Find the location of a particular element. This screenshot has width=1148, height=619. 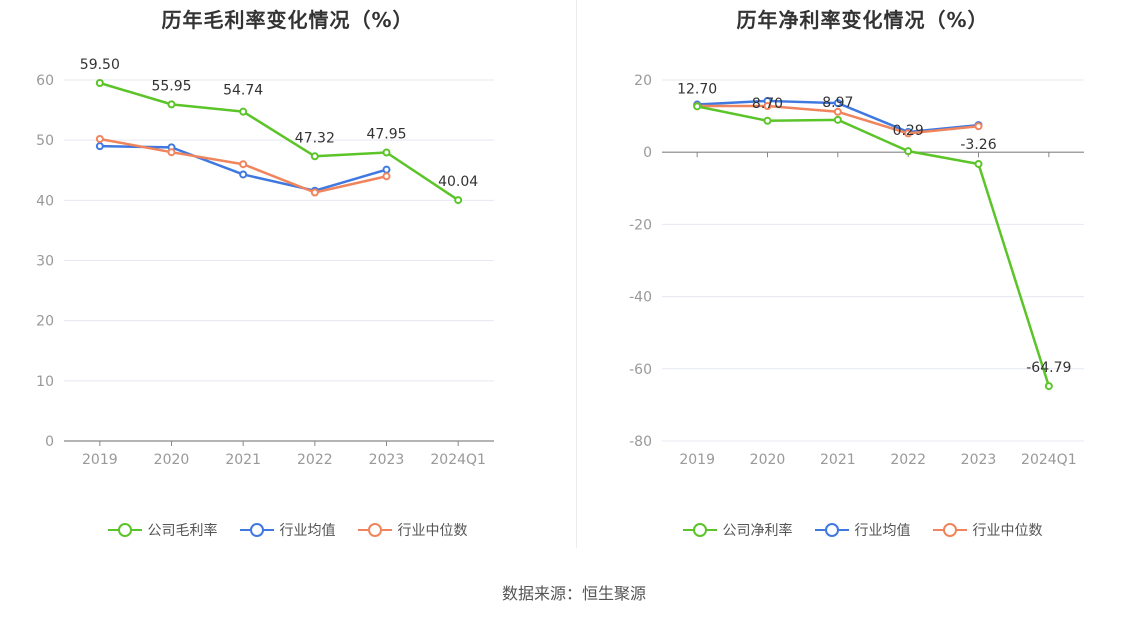

y-tick-label: -20 is located at coordinates (640, 225).